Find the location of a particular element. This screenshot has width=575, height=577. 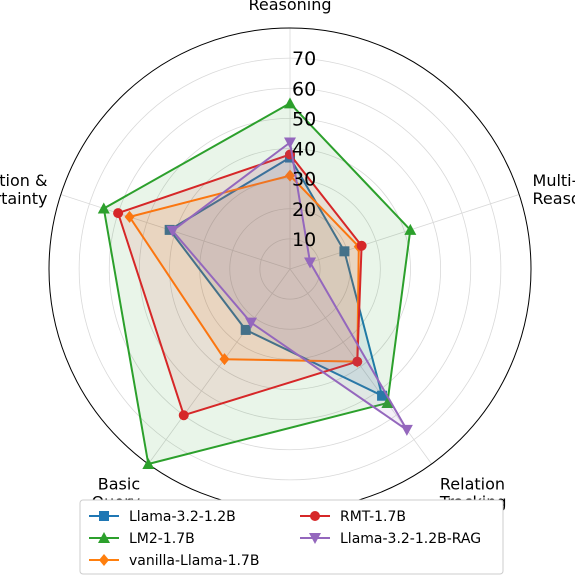

legend-frame is located at coordinates (291, 537).